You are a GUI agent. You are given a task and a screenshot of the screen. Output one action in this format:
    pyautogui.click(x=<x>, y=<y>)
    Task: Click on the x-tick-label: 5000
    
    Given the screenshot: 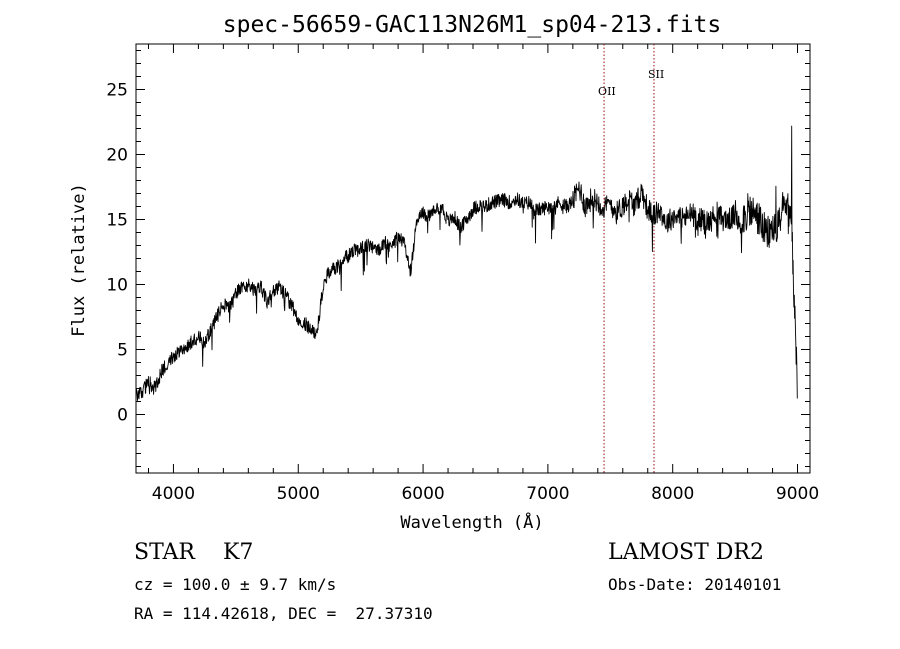 What is the action you would take?
    pyautogui.click(x=298, y=494)
    